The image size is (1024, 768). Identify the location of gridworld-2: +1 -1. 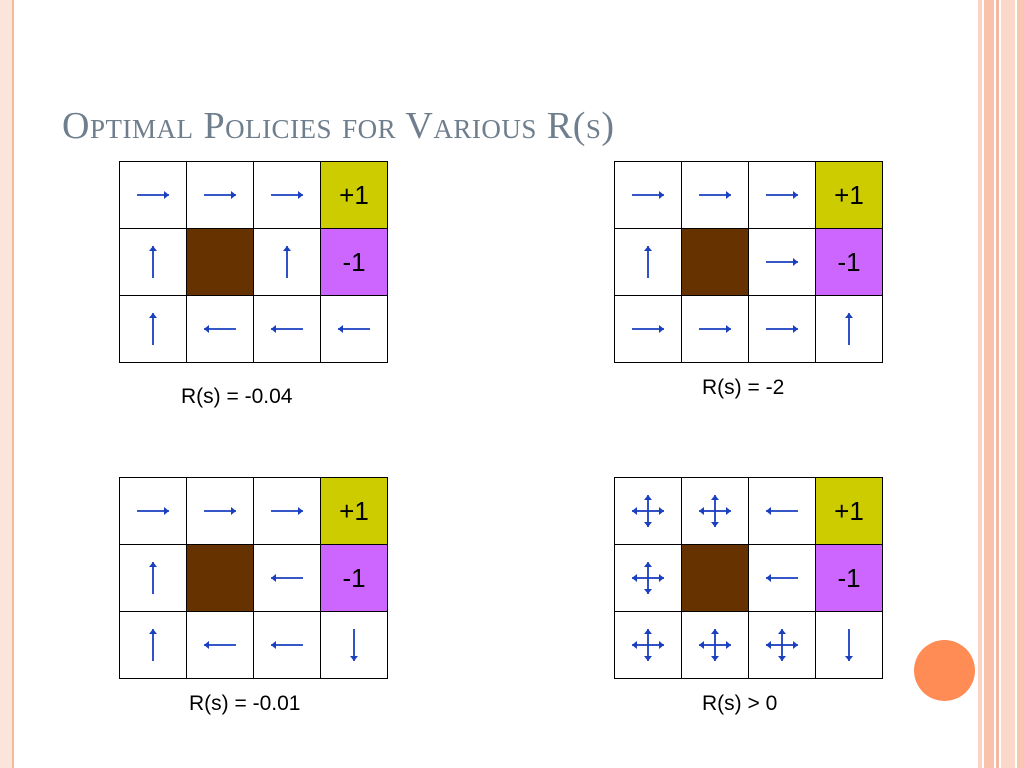
(748, 262).